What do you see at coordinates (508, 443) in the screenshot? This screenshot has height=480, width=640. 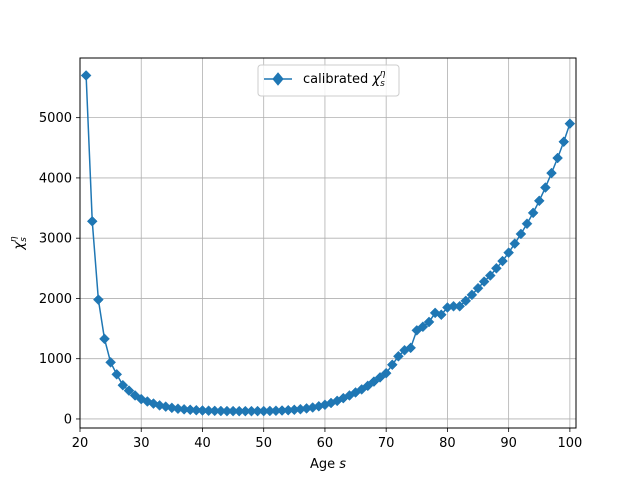 I see `x-tick-label: 90` at bounding box center [508, 443].